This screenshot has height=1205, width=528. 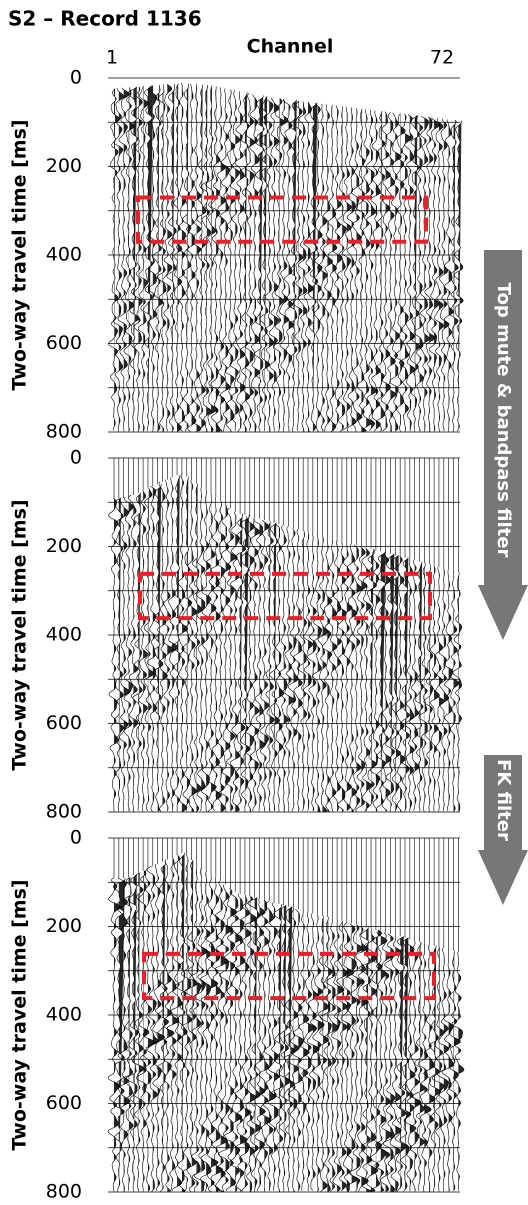 I want to click on y-tick-label: 600, so click(x=64, y=343).